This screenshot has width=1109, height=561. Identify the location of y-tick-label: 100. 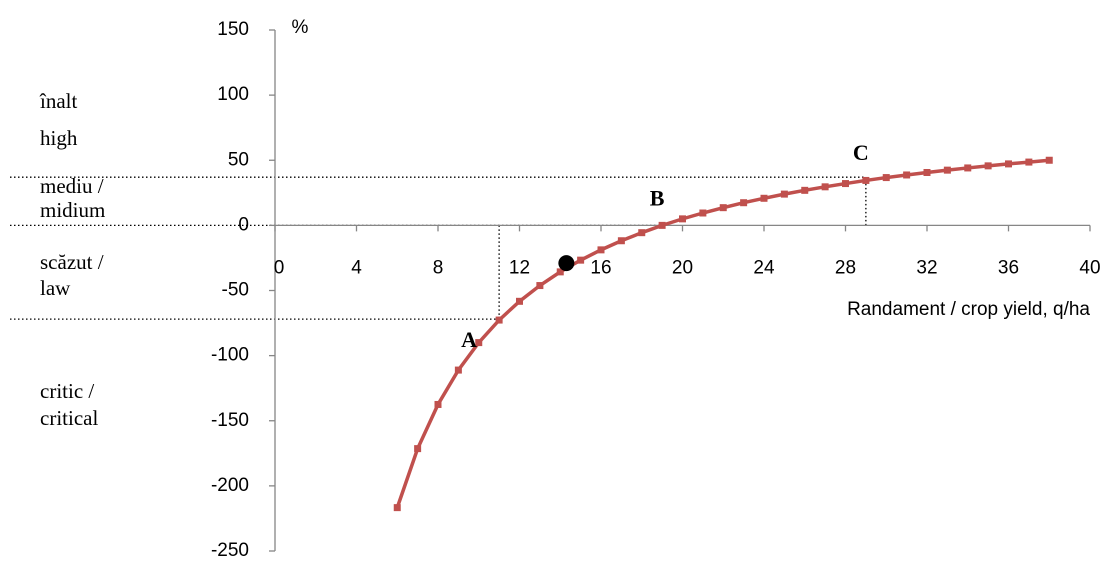
(233, 94).